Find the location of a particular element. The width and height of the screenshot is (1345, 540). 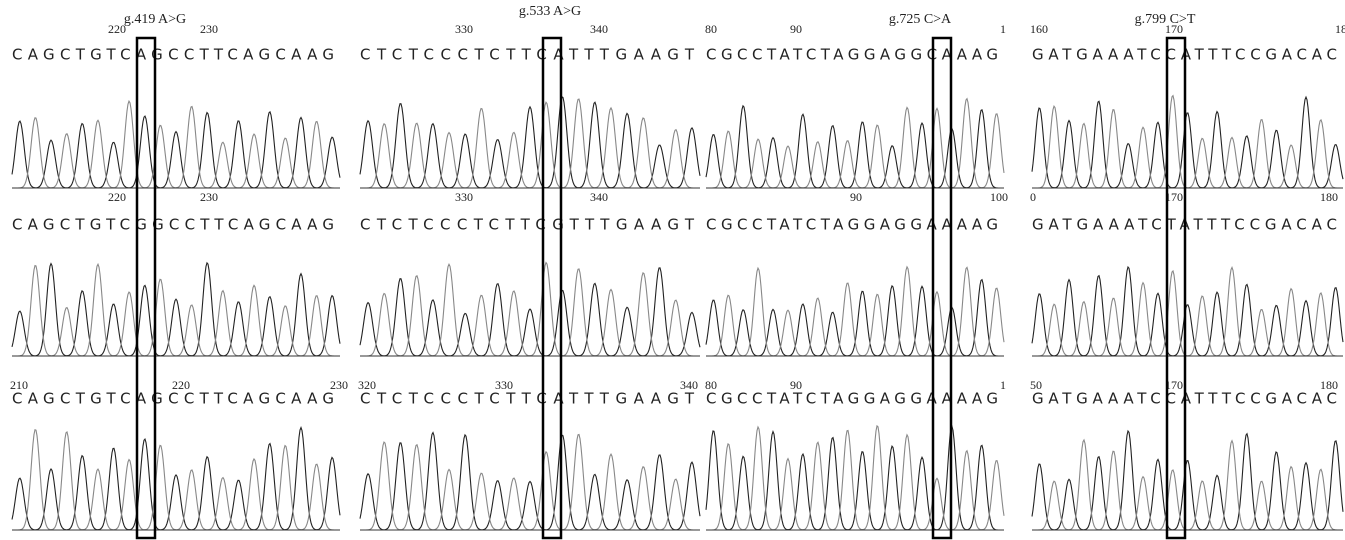

position-label: 320 is located at coordinates (367, 385).